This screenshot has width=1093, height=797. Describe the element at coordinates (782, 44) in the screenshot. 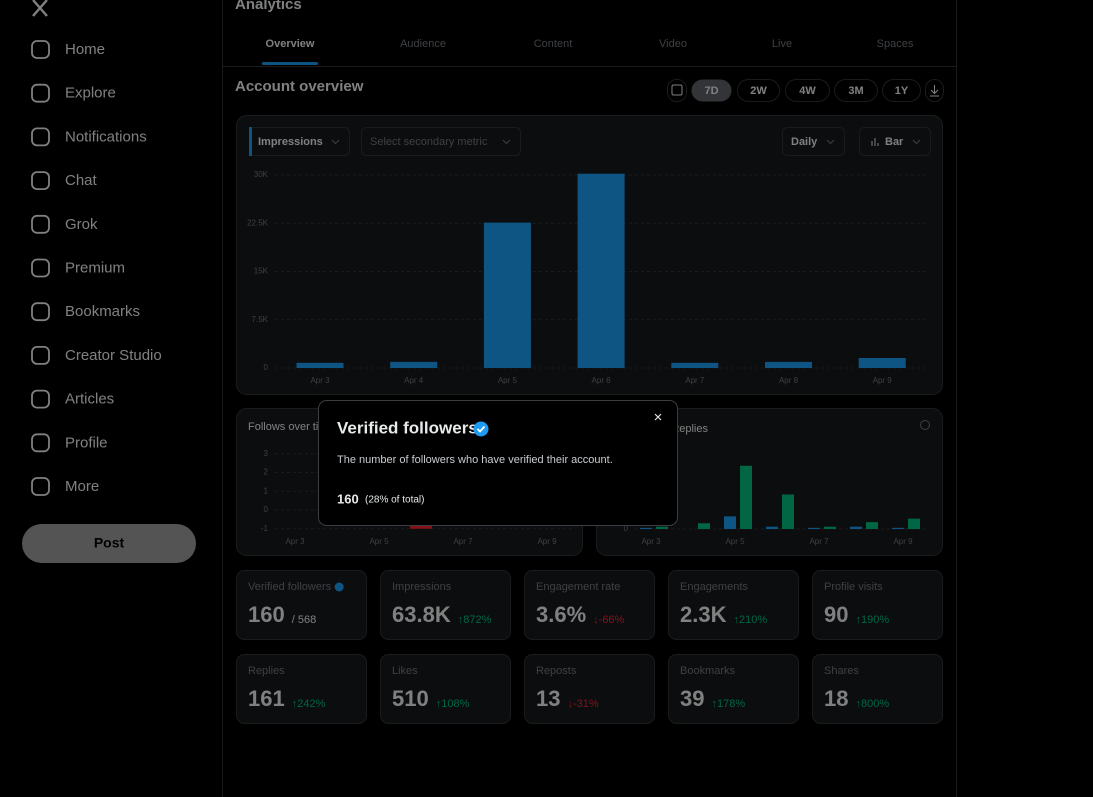

I see `tab: Live` at that location.